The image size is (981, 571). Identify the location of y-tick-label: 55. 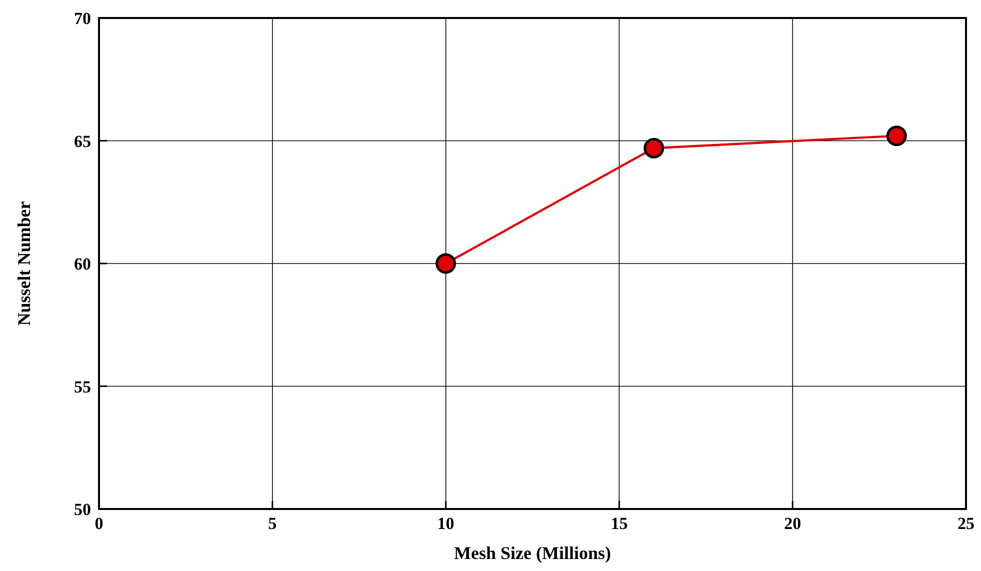
(82, 386).